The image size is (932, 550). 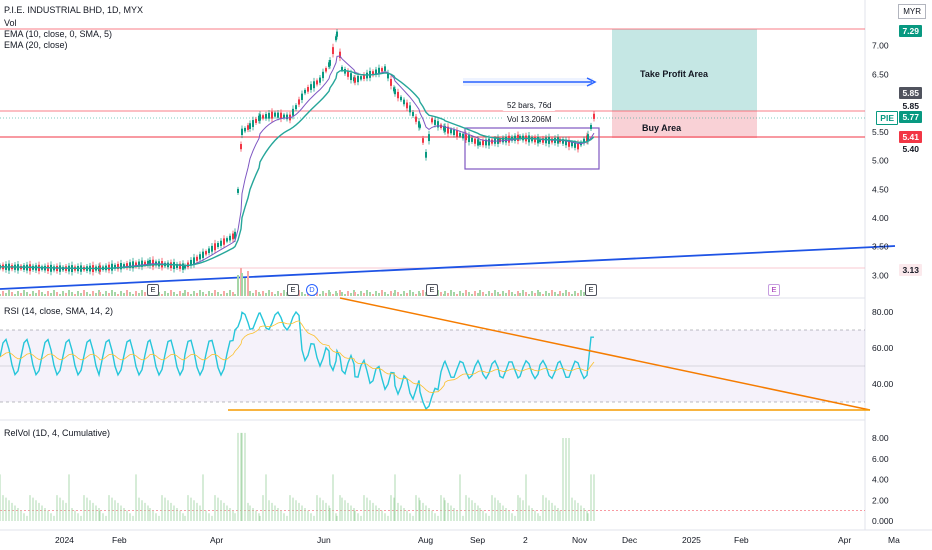 I want to click on time-axis-label: Feb, so click(x=741, y=540).